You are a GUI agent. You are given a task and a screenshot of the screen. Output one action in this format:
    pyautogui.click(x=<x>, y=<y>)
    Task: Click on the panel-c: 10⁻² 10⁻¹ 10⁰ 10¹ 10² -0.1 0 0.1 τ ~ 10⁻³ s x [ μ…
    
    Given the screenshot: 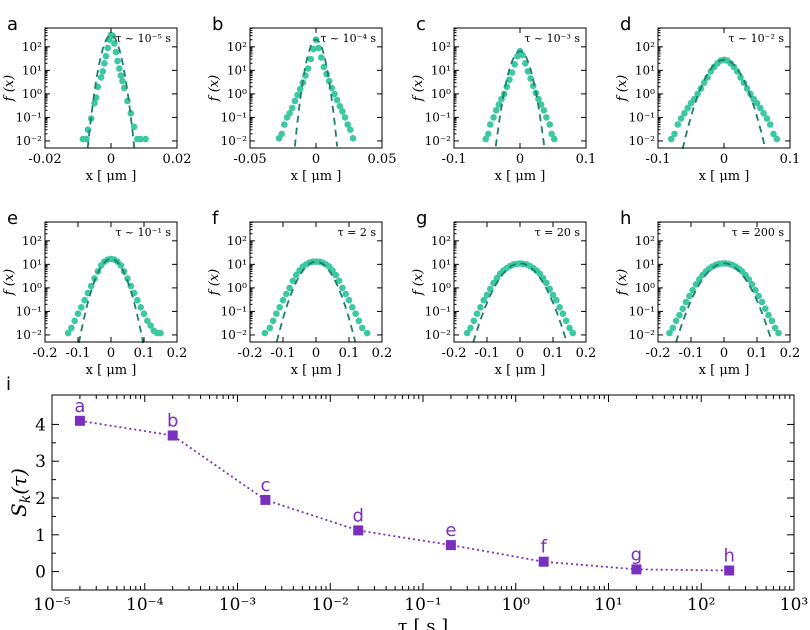 What is the action you would take?
    pyautogui.click(x=503, y=99)
    